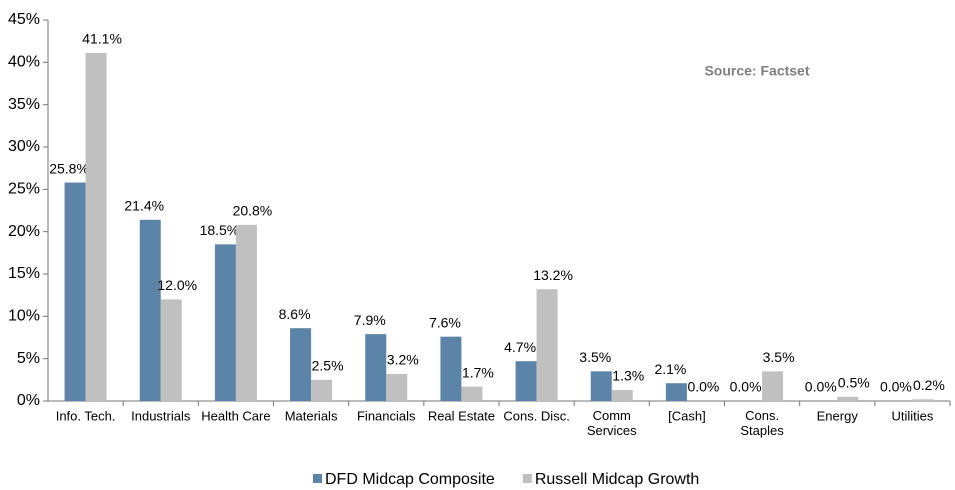 The width and height of the screenshot is (955, 490). What do you see at coordinates (403, 360) in the screenshot?
I see `value-label: 3.2%` at bounding box center [403, 360].